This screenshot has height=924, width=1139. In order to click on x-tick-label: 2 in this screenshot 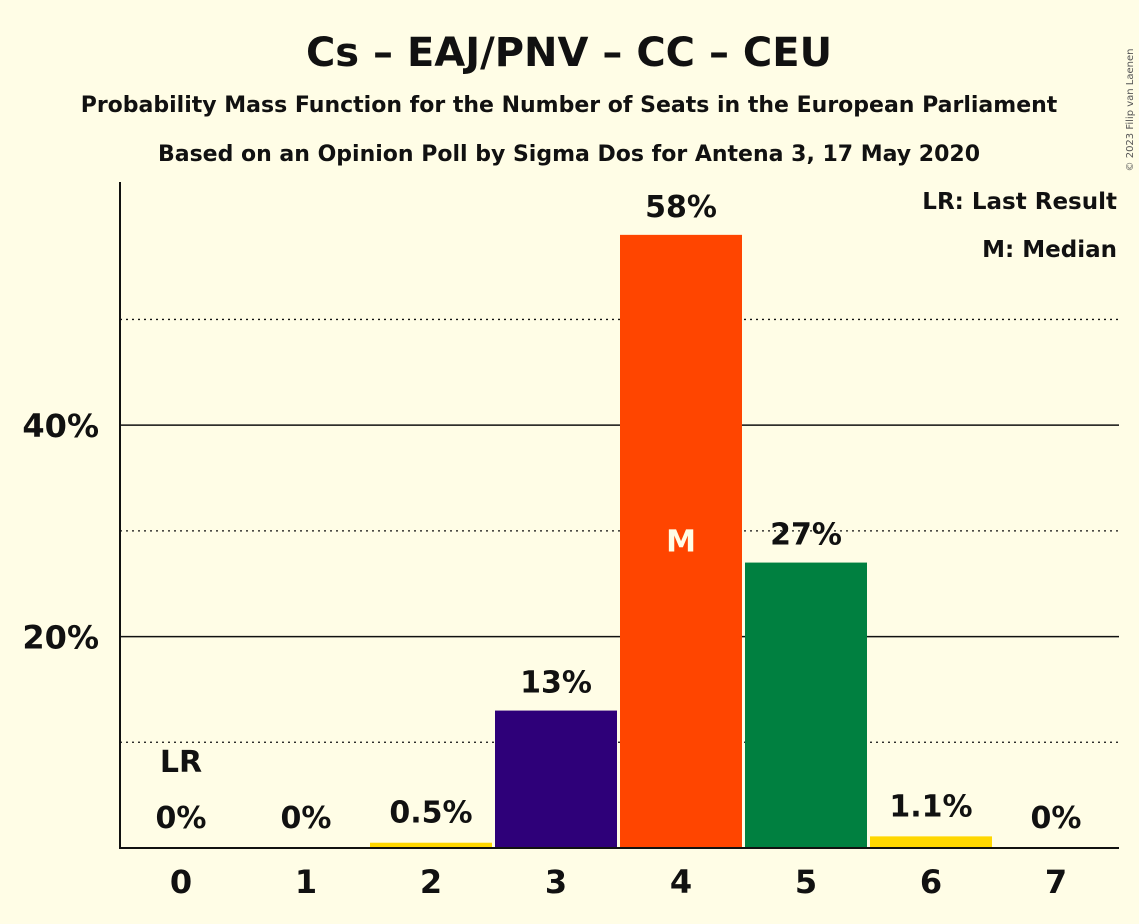, I will do `click(431, 882)`.